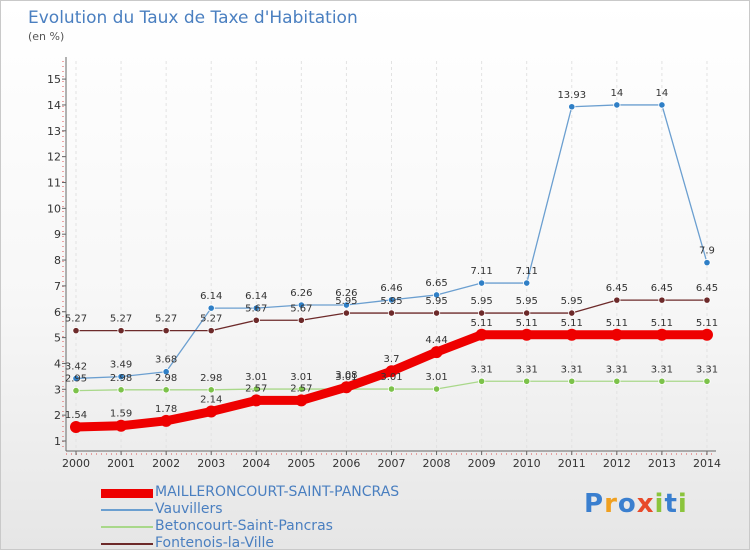 The image size is (750, 552). What do you see at coordinates (645, 504) in the screenshot?
I see `logo-letter: x` at bounding box center [645, 504].